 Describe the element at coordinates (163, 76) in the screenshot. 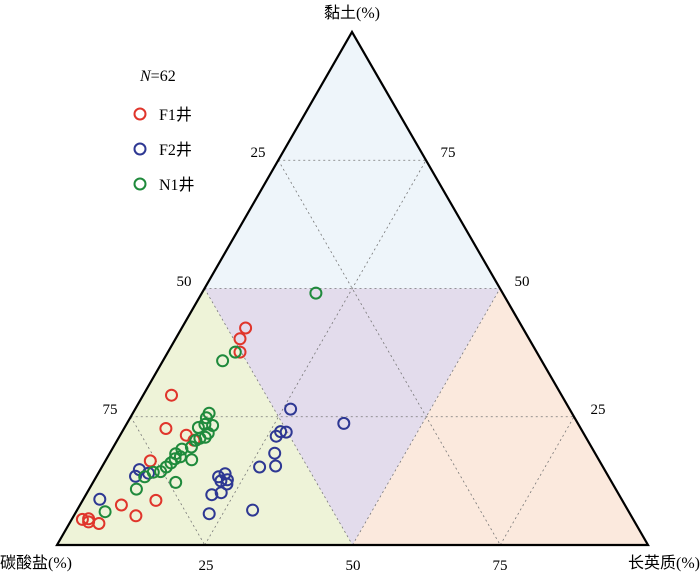

I see `legend-count-value: =62` at that location.